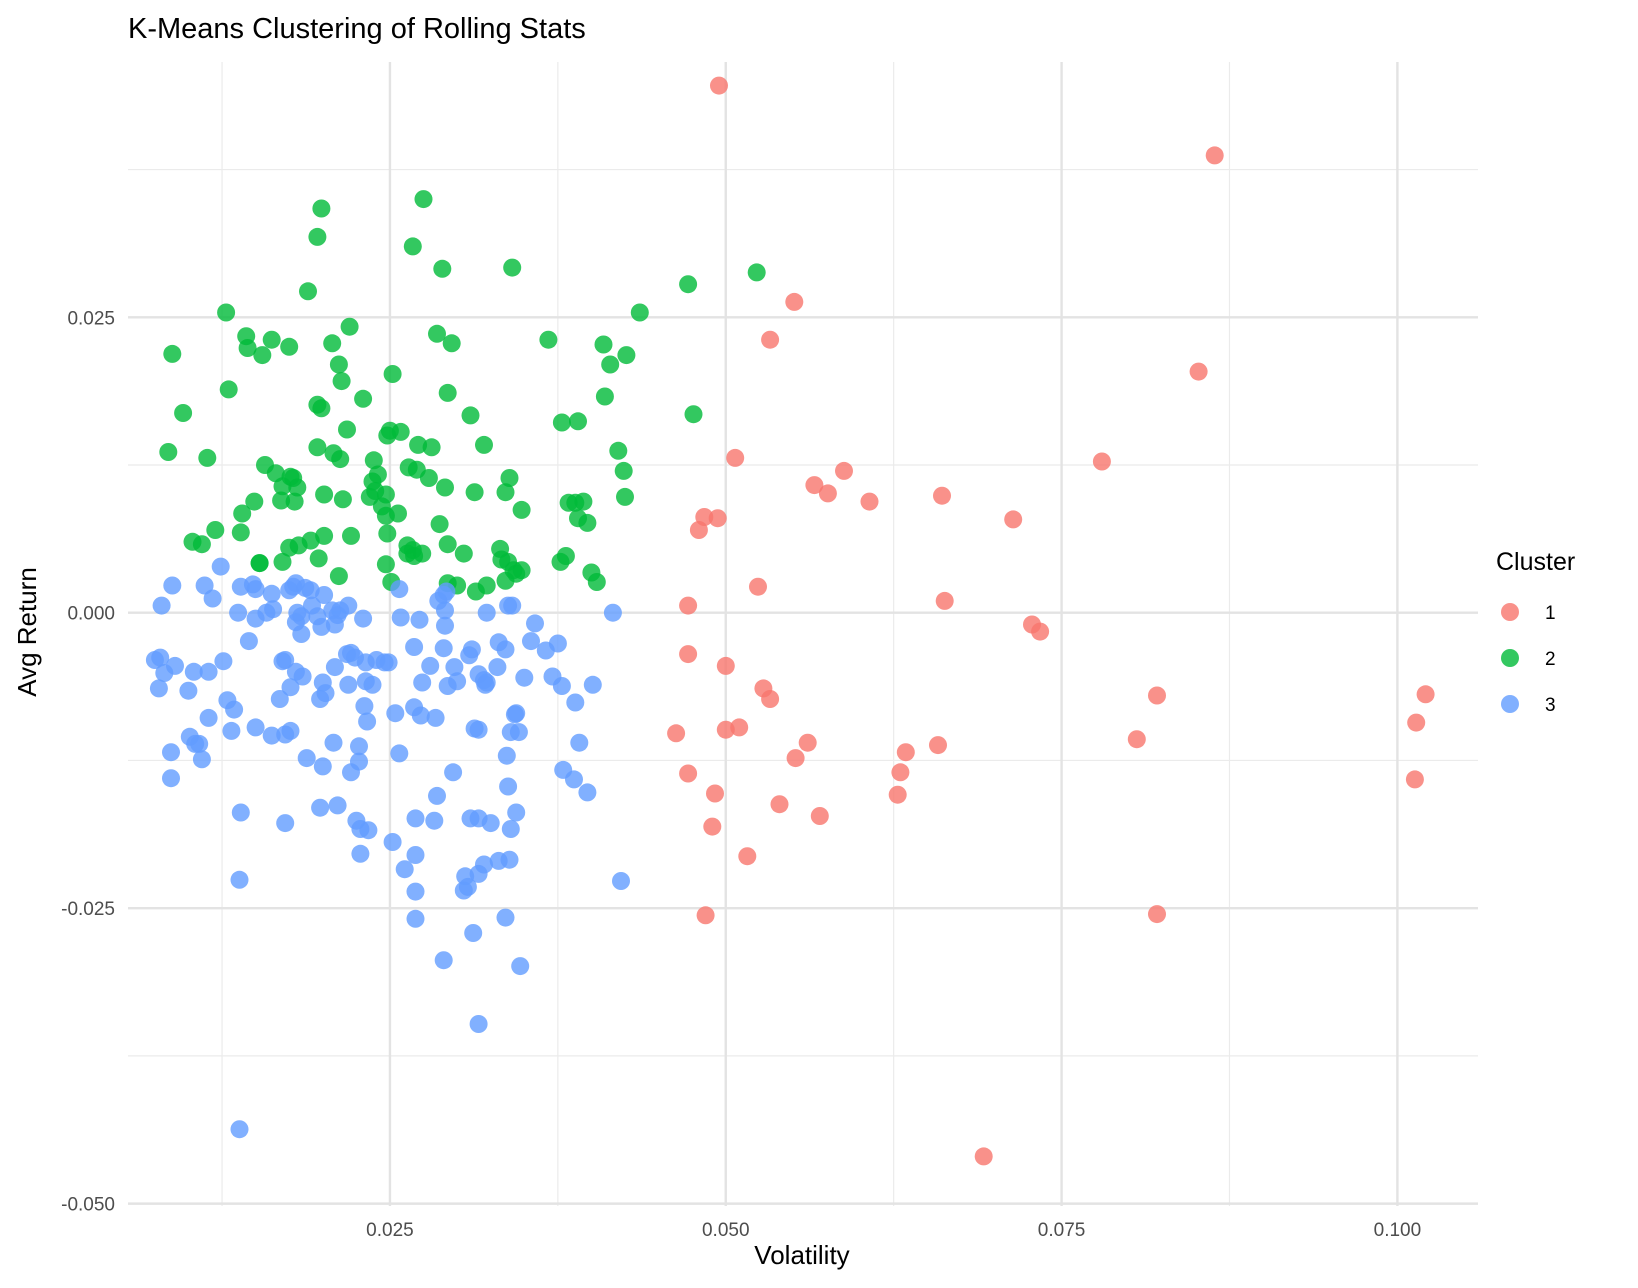 This screenshot has width=1638, height=1288. Describe the element at coordinates (726, 1230) in the screenshot. I see `x-tick-label: 0.050` at that location.